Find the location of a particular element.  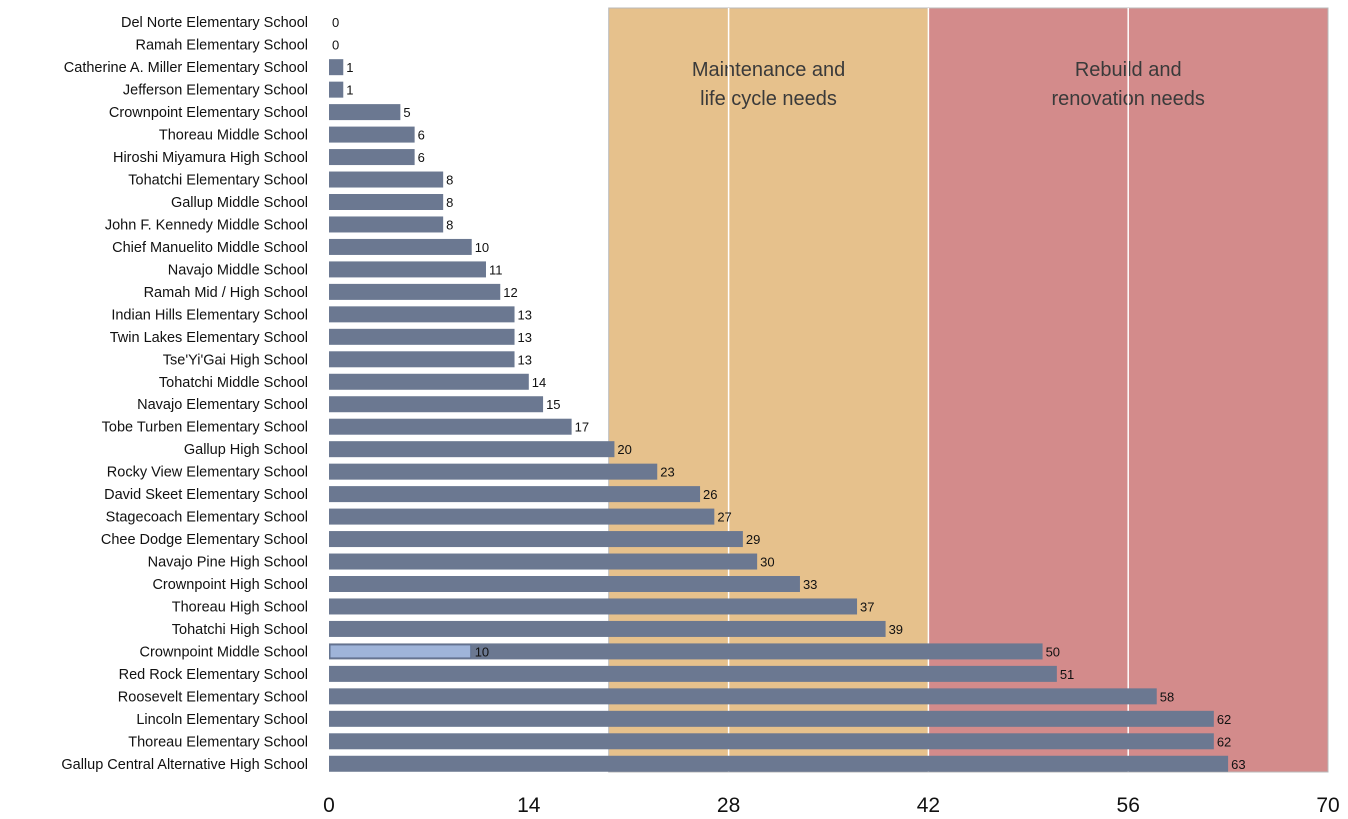

category-label: Tohatchi Middle School is located at coordinates (233, 383).